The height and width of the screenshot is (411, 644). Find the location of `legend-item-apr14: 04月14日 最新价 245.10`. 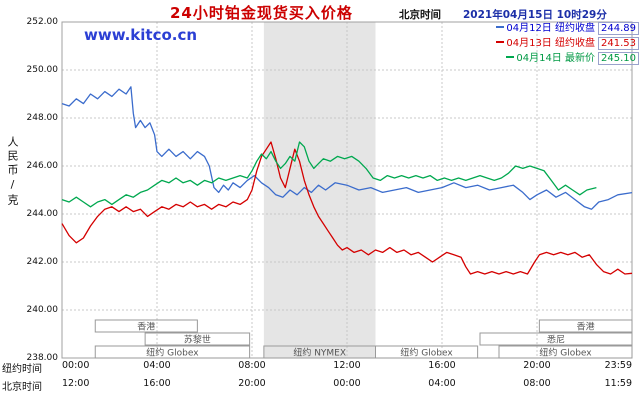

legend-item-apr14: 04月14日 最新价 245.10 is located at coordinates (567, 58).